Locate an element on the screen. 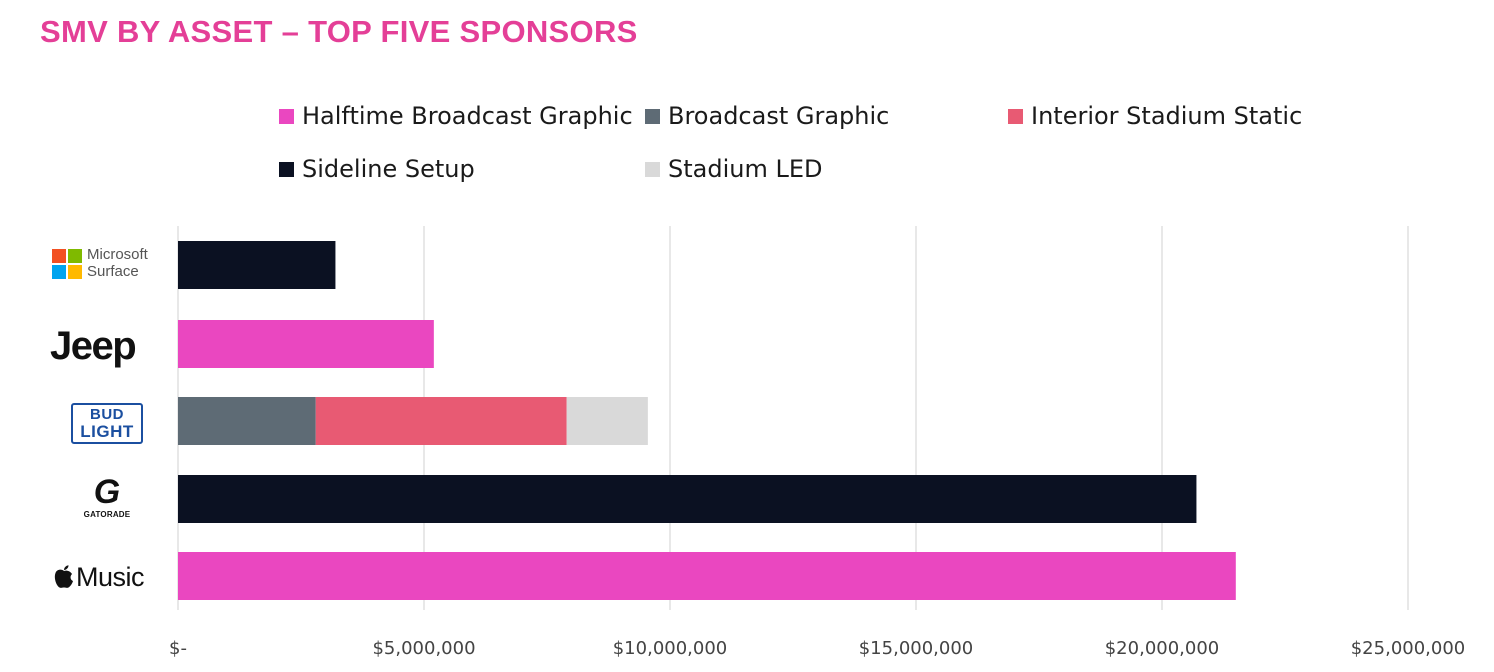 The width and height of the screenshot is (1494, 672). legend-item-halftime-broadcast-graphic: Halftime Broadcast Graphic is located at coordinates (456, 116).